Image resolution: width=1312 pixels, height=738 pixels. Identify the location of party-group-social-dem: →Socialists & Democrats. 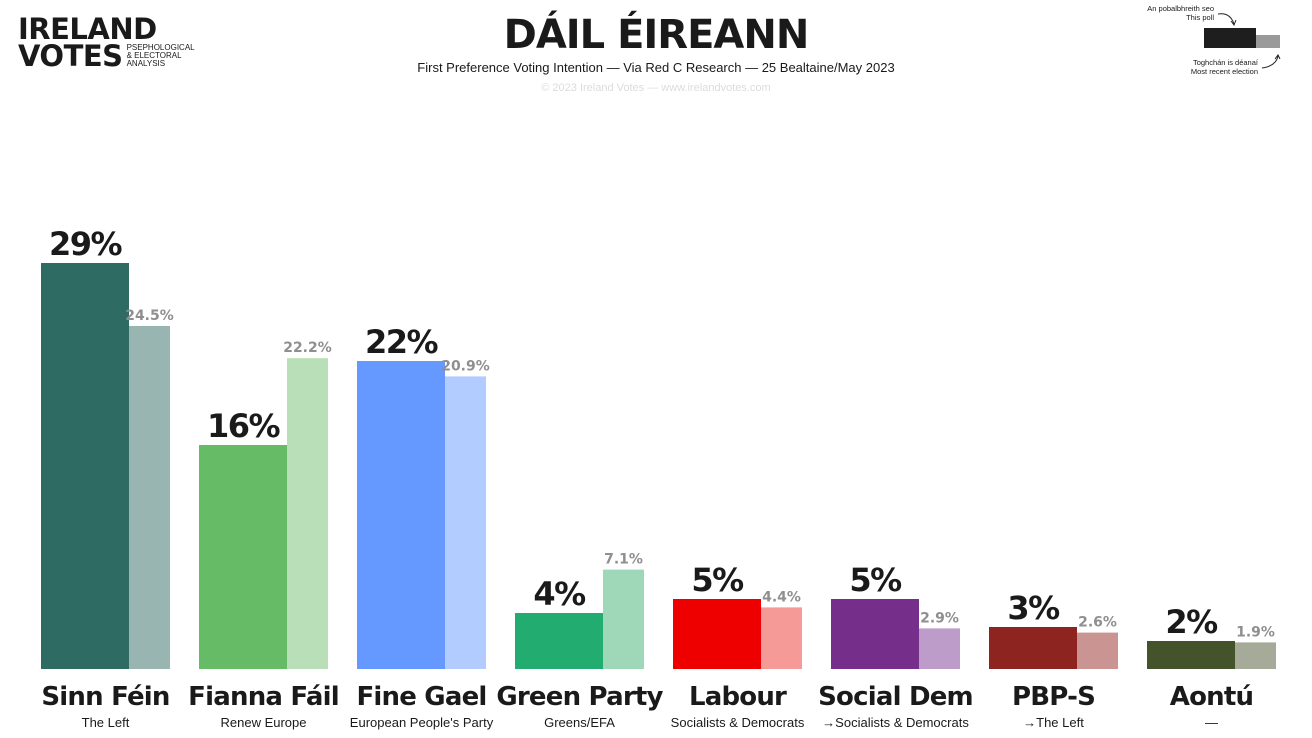
(895, 722).